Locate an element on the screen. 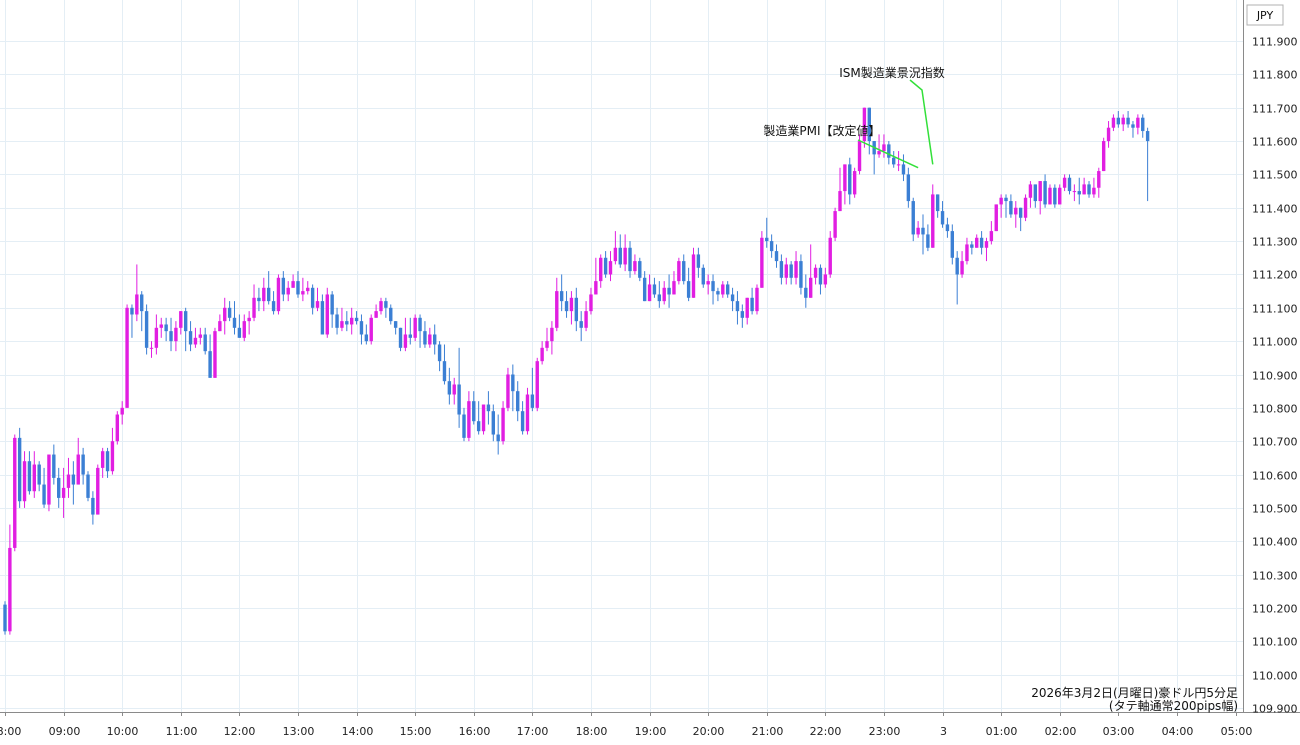 The width and height of the screenshot is (1300, 745). annotation-line-pmi is located at coordinates (888, 154).